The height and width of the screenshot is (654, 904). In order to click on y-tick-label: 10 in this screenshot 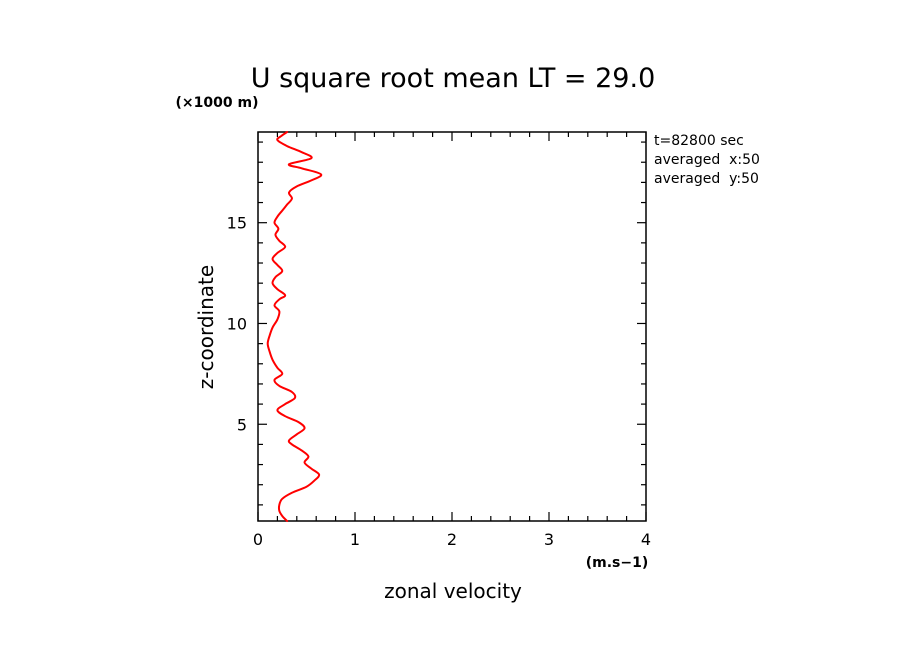, I will do `click(237, 323)`.